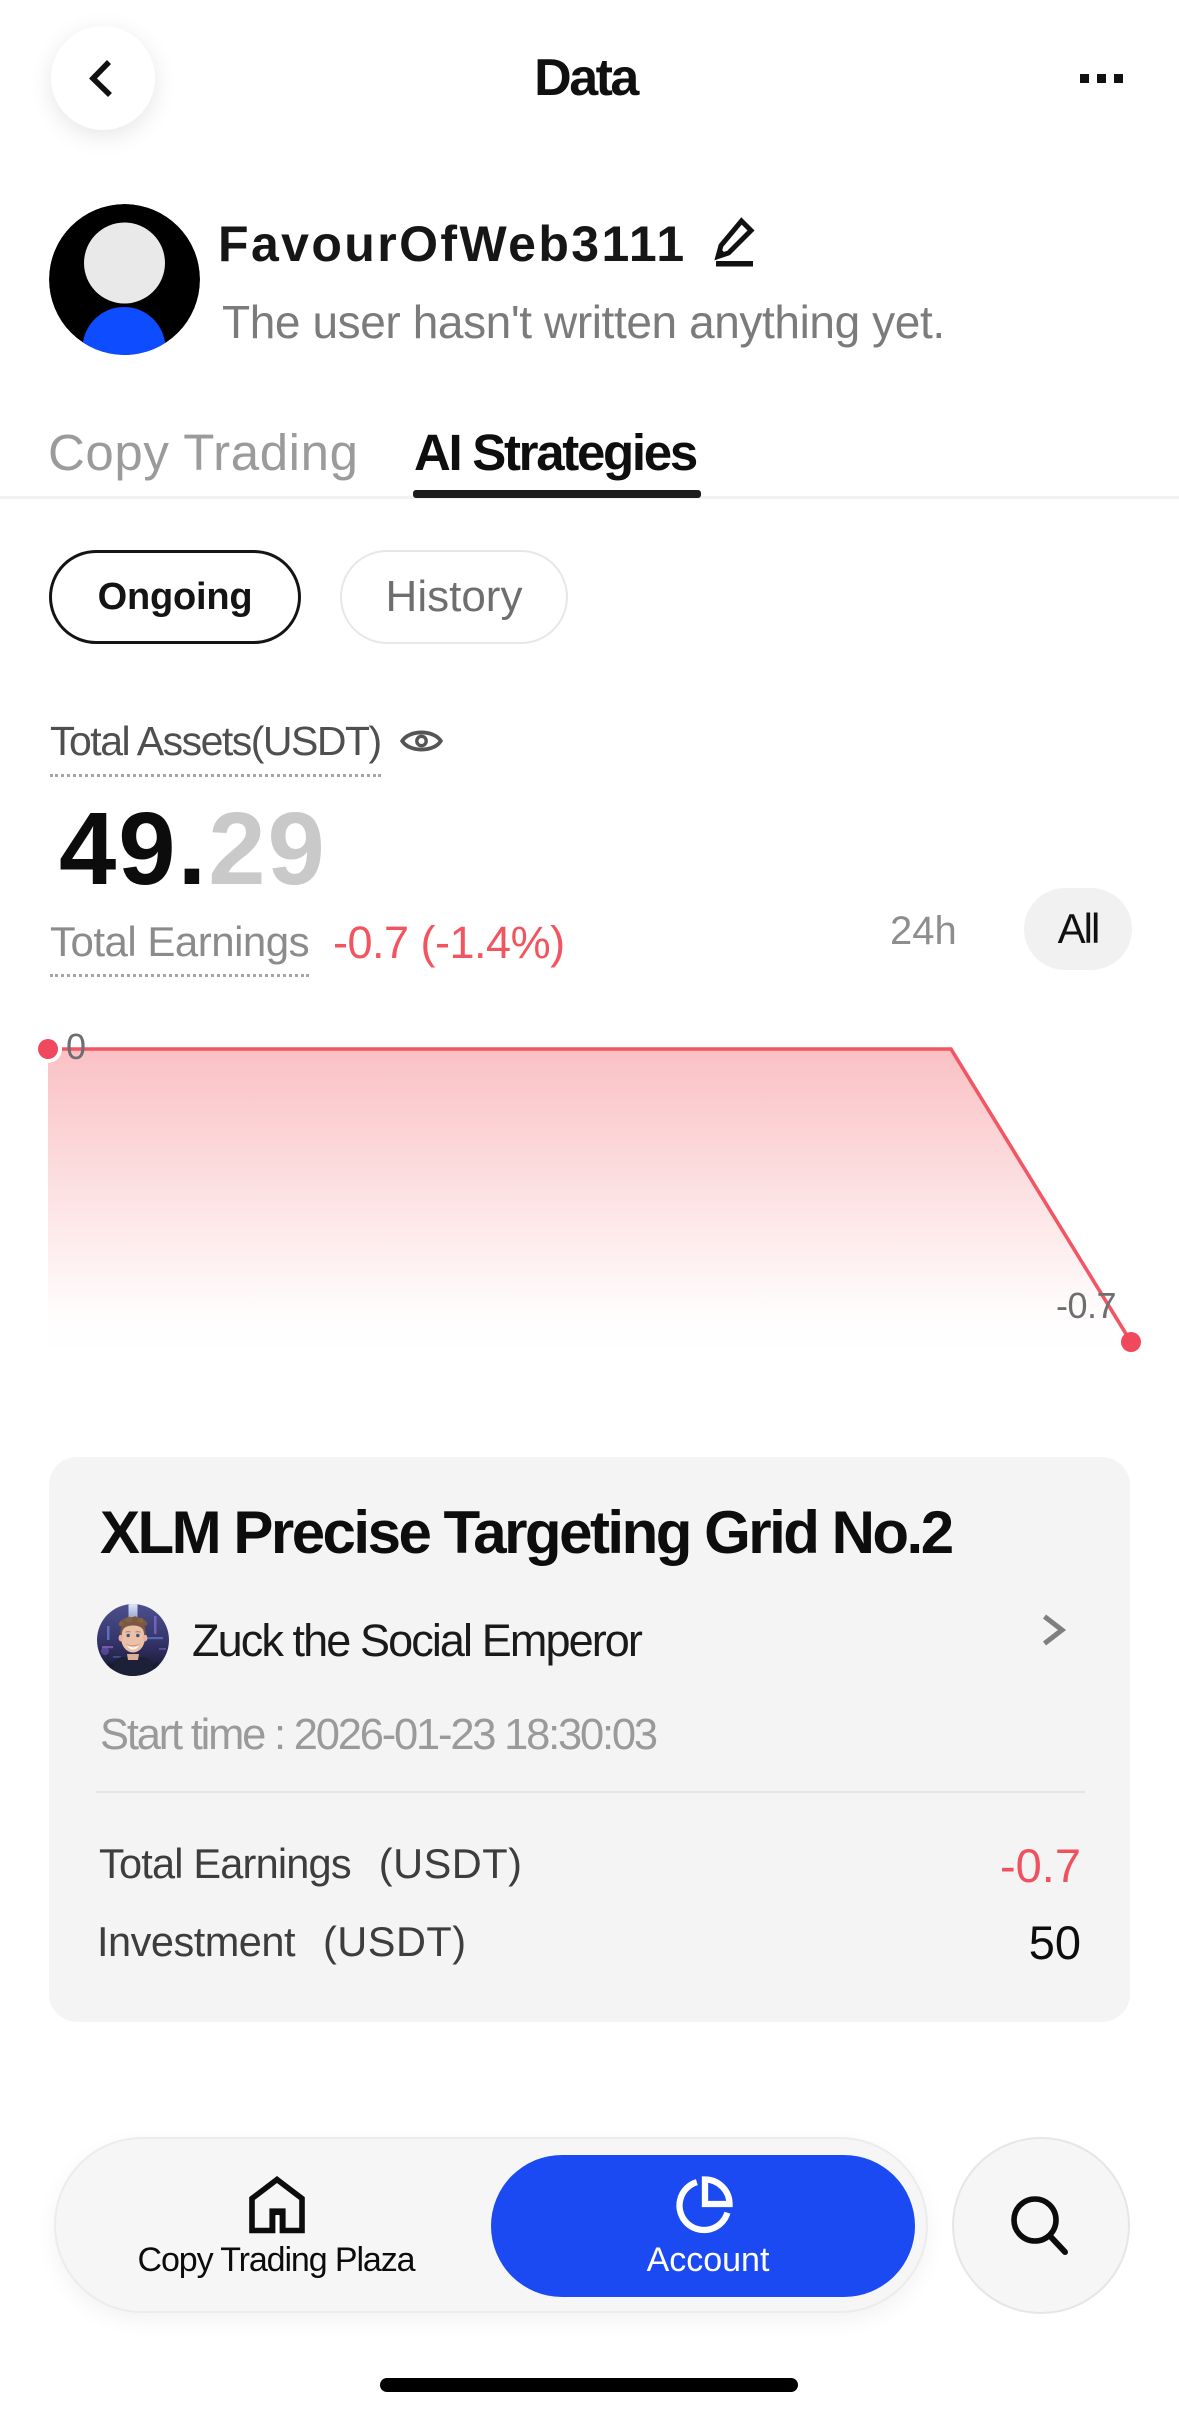 Image resolution: width=1179 pixels, height=2418 pixels. What do you see at coordinates (76, 1046) in the screenshot?
I see `svg-text: 0` at bounding box center [76, 1046].